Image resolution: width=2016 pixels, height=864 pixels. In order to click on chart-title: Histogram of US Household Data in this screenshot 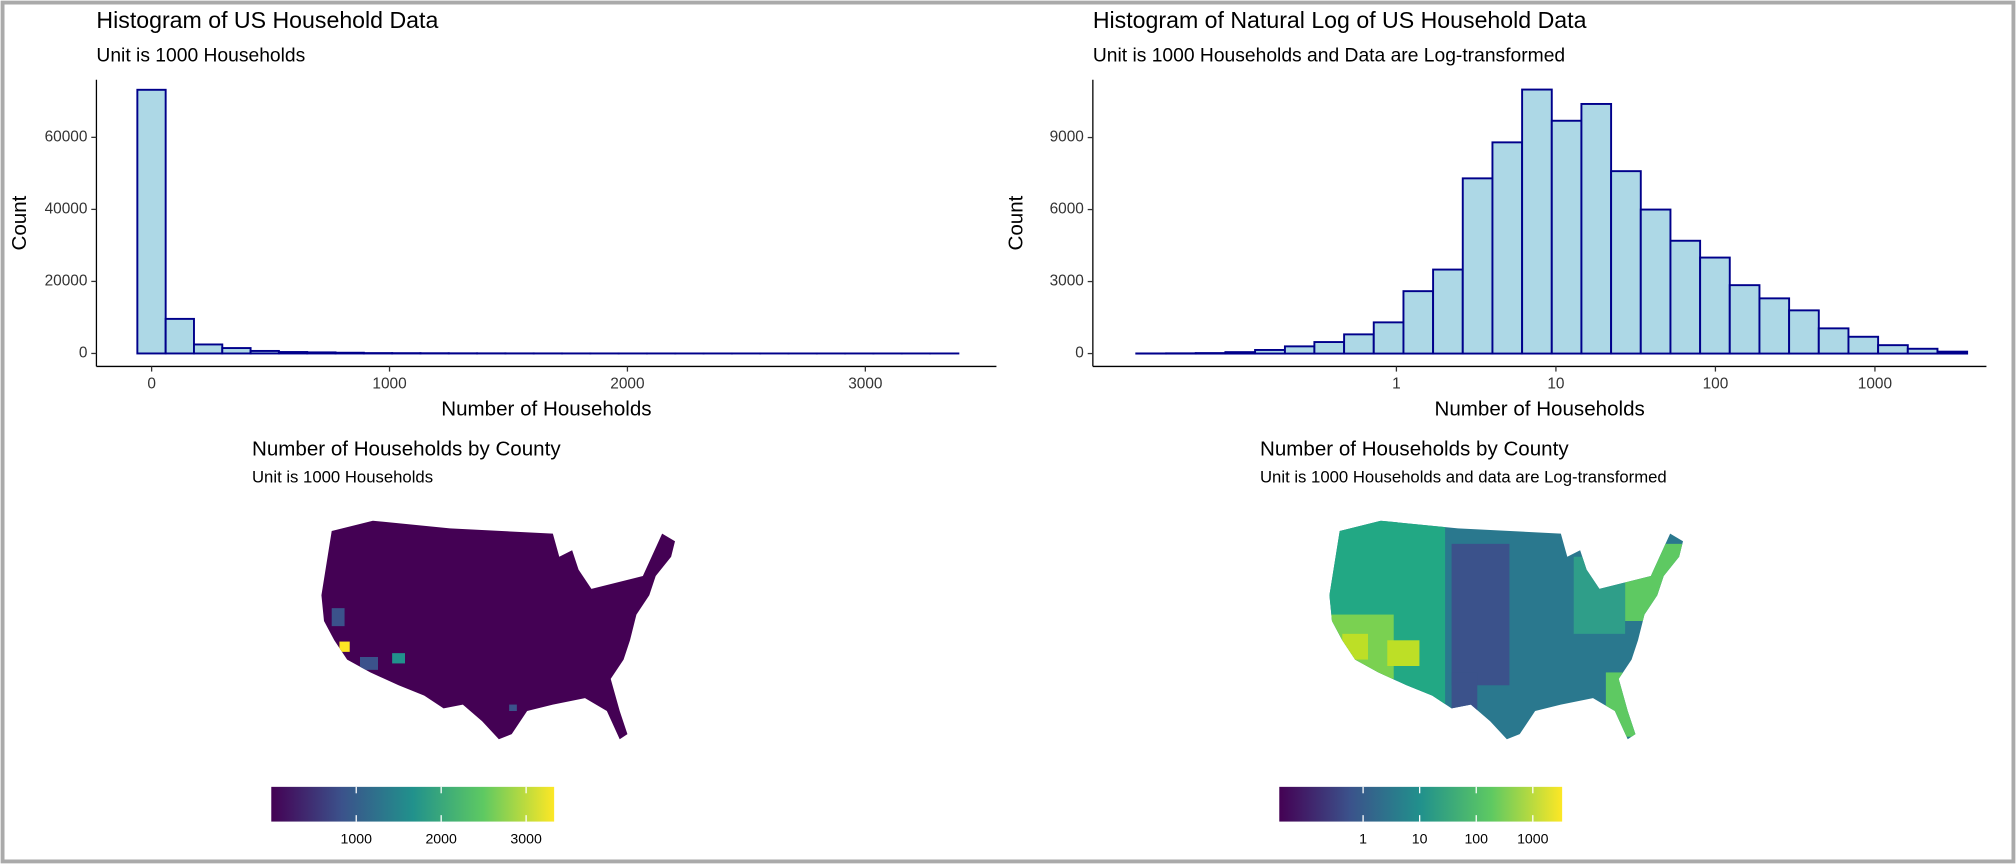, I will do `click(267, 20)`.